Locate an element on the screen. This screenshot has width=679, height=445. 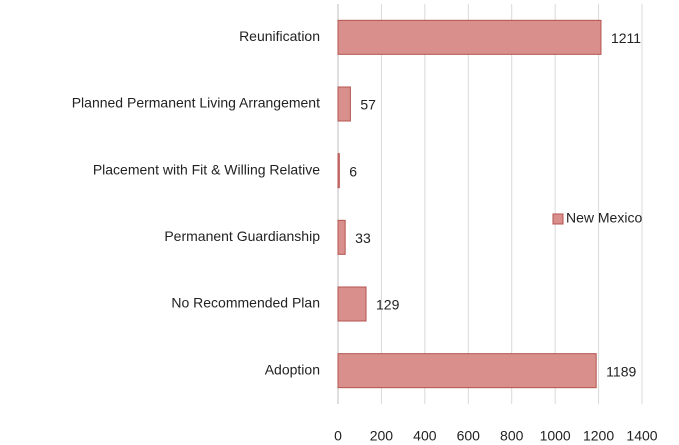
y-tick-label: No Recommended Plan is located at coordinates (245, 303).